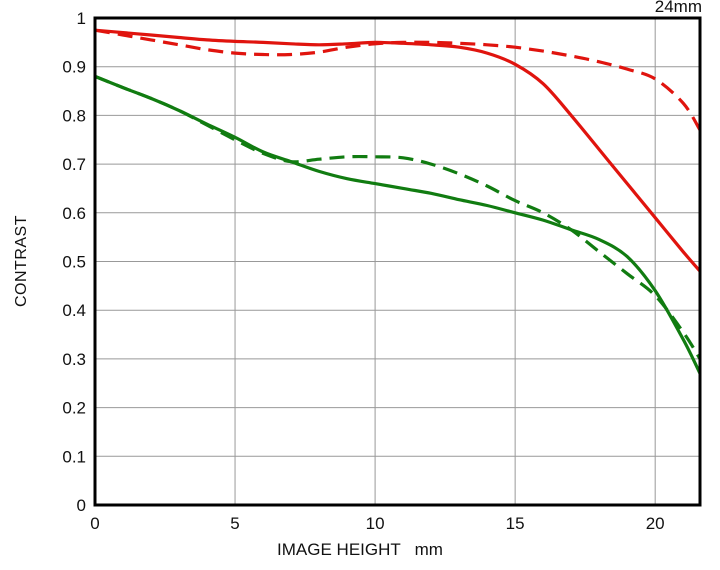 The image size is (720, 570). What do you see at coordinates (74, 359) in the screenshot?
I see `y-tick-label: 0.3` at bounding box center [74, 359].